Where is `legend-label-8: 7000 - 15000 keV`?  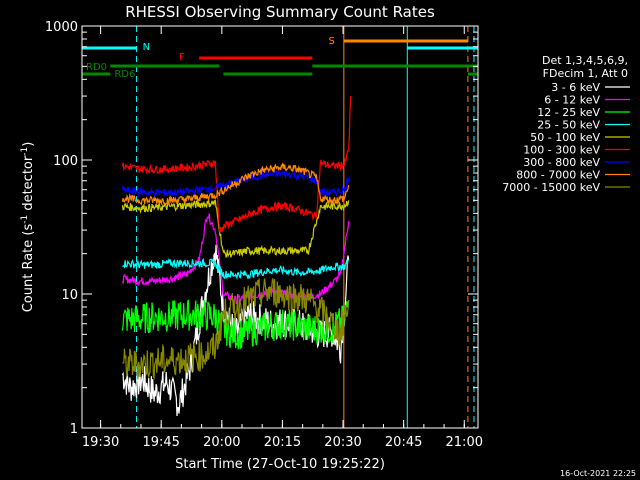 legend-label-8: 7000 - 15000 keV is located at coordinates (551, 187).